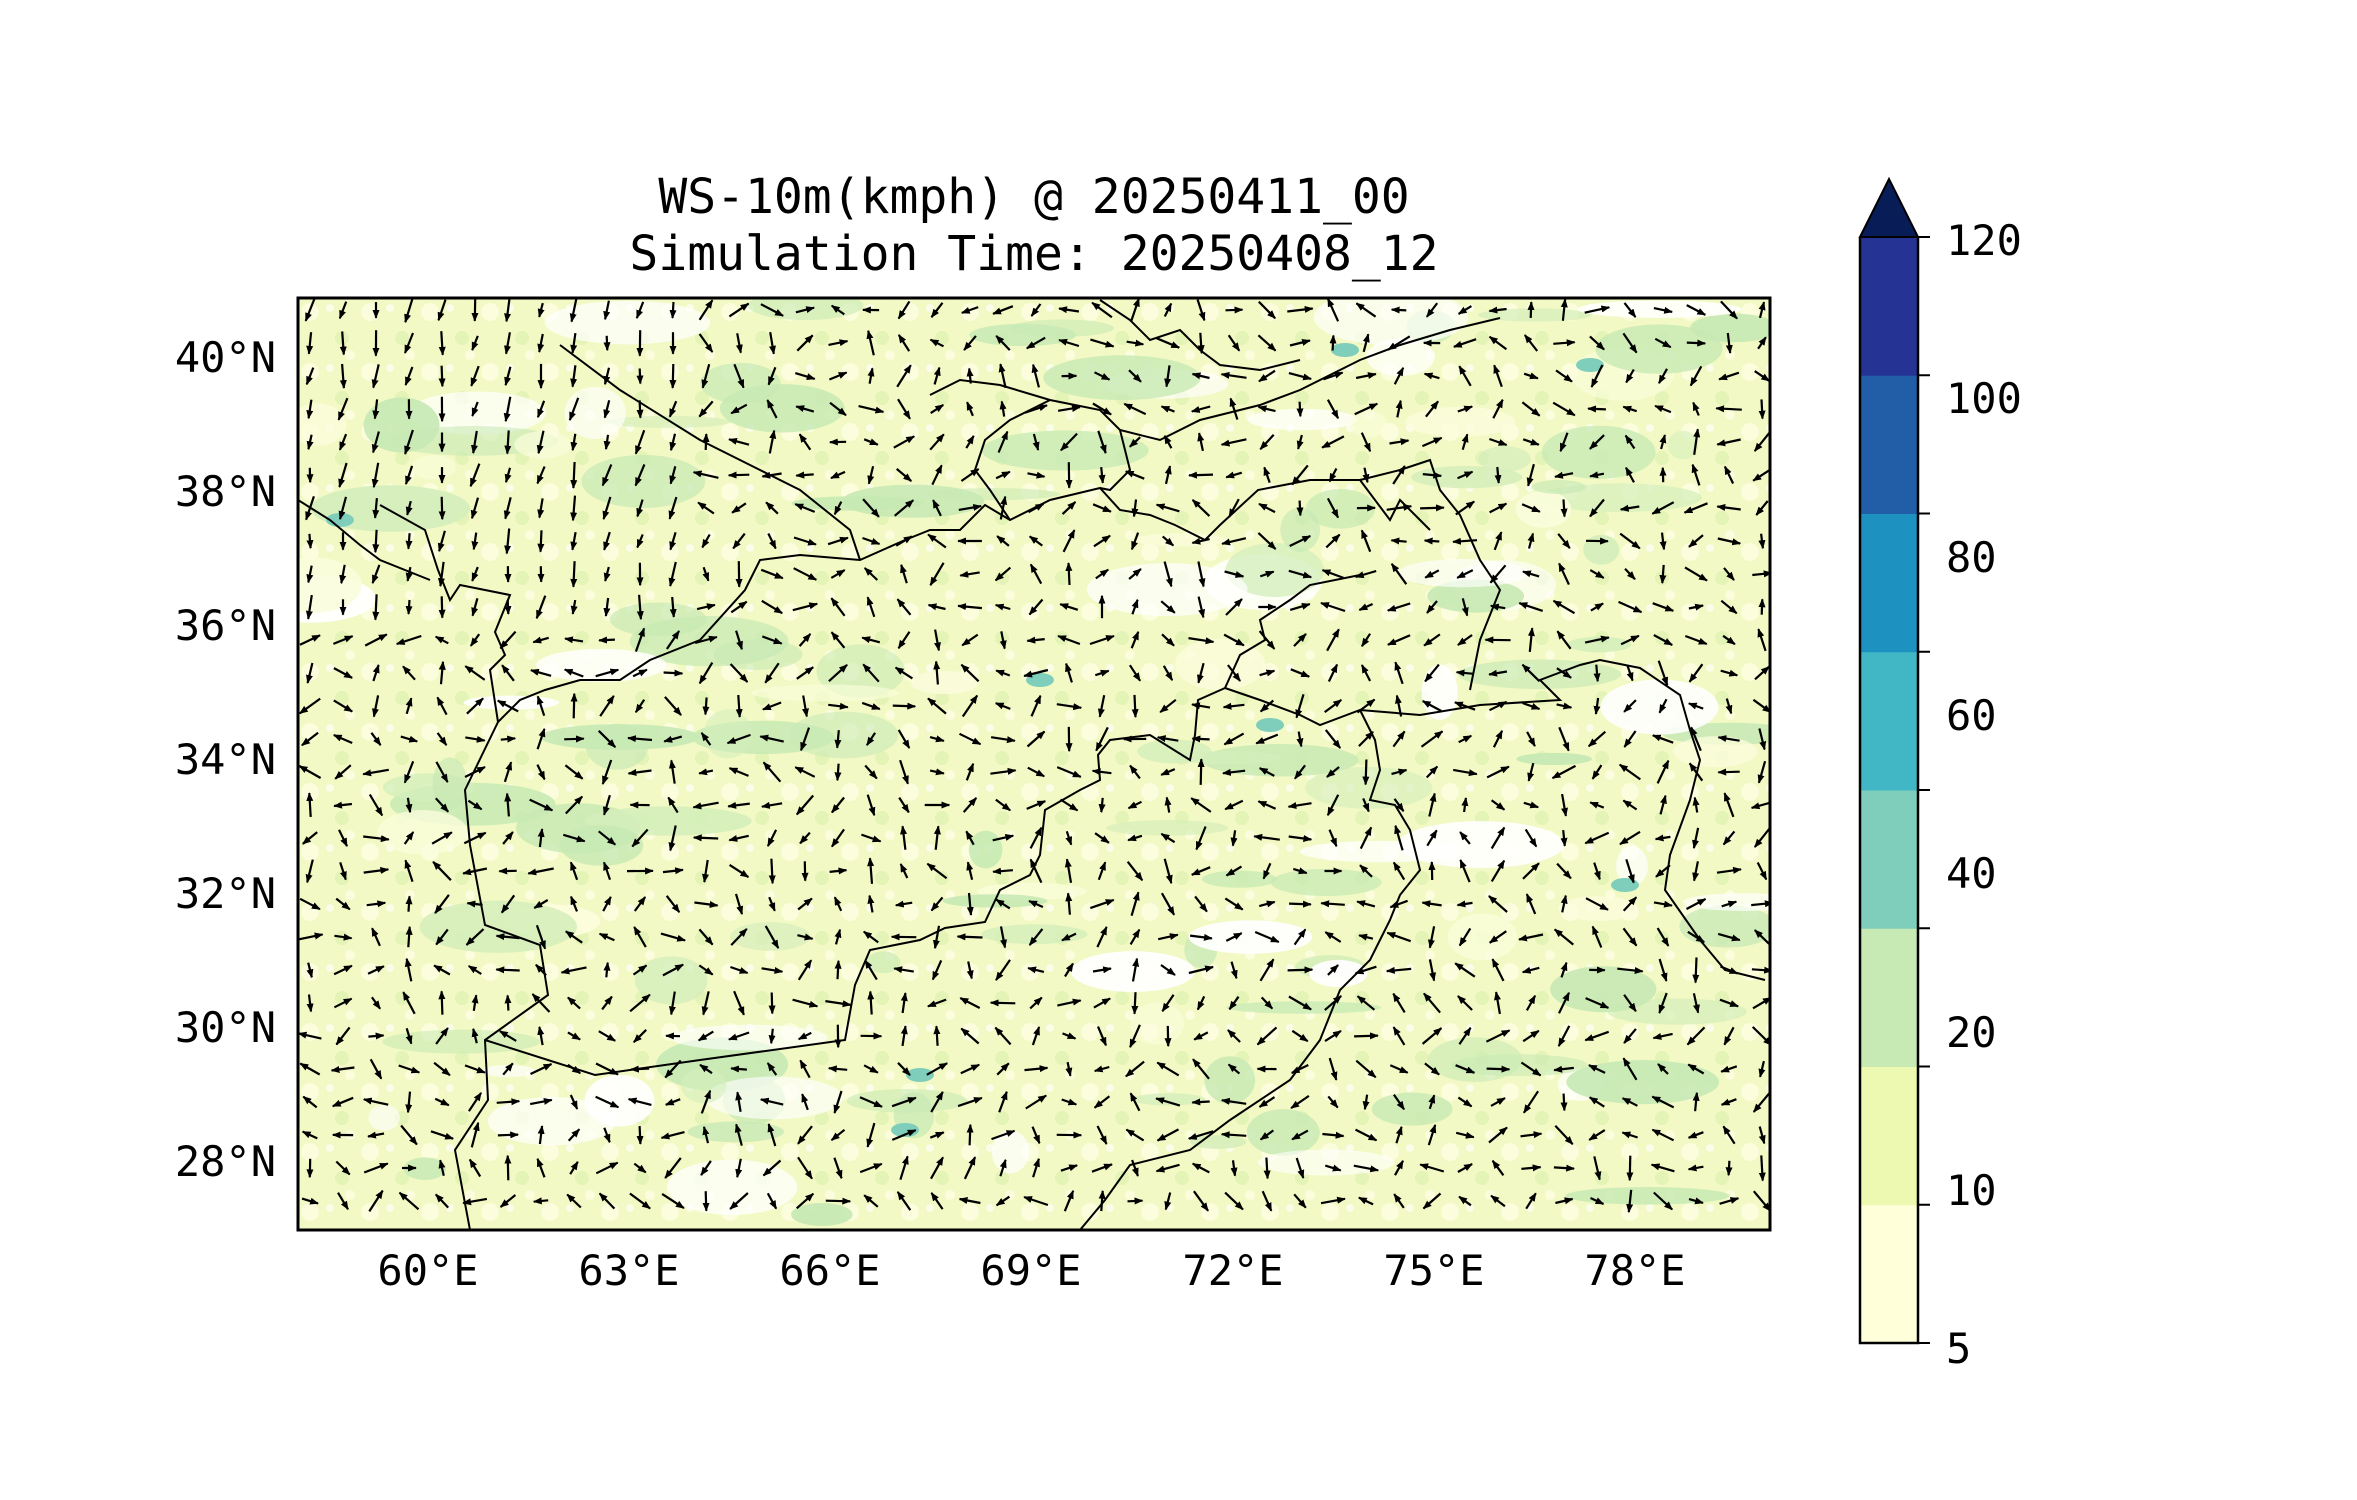 This screenshot has width=2357, height=1500. I want to click on border-caspian-coast, so click(364, 540).